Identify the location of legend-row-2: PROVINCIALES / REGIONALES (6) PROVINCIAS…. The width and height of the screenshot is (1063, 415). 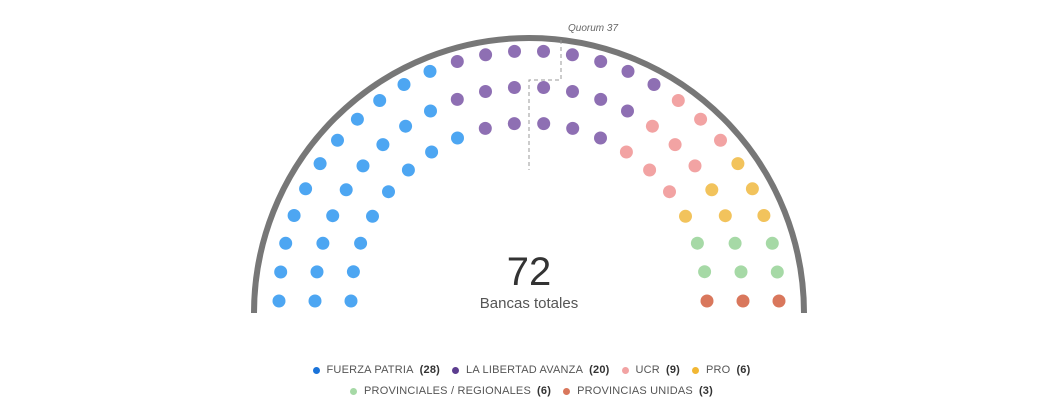
(531, 391).